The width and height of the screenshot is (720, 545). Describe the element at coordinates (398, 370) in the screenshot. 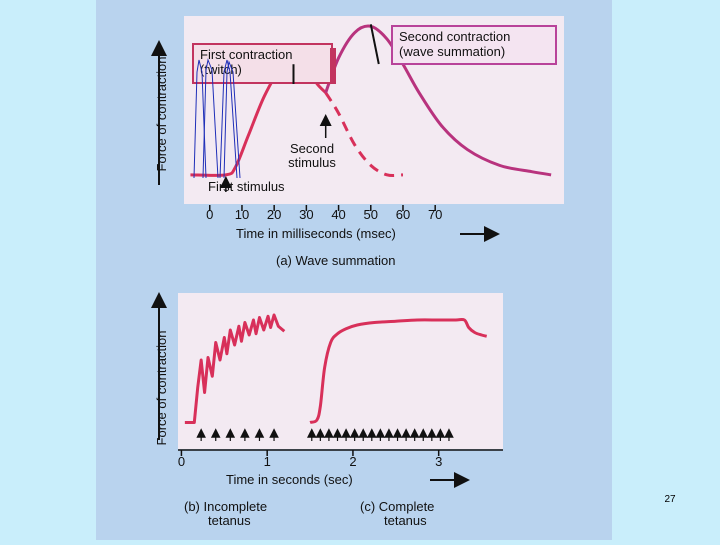

I see `series-c-line` at that location.